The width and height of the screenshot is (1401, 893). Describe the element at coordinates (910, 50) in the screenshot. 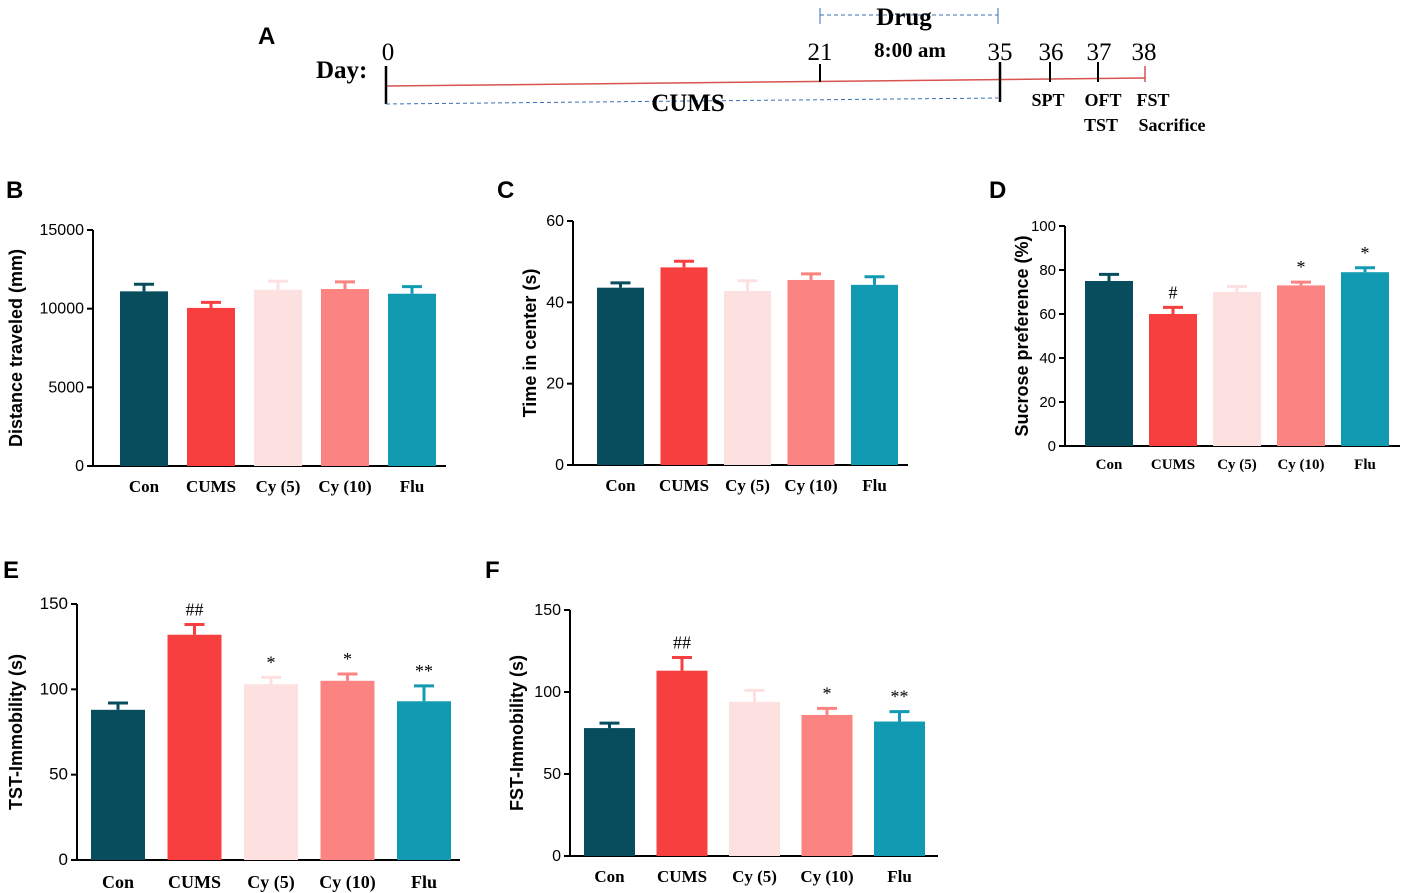

I see `time-label: 8:00 am` at that location.